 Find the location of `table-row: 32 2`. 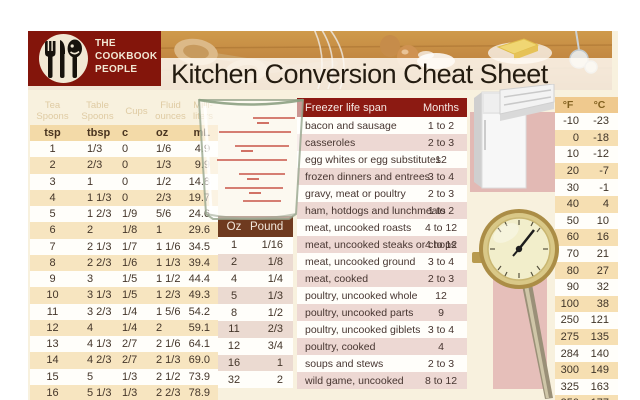

table-row: 32 2 is located at coordinates (255, 380).